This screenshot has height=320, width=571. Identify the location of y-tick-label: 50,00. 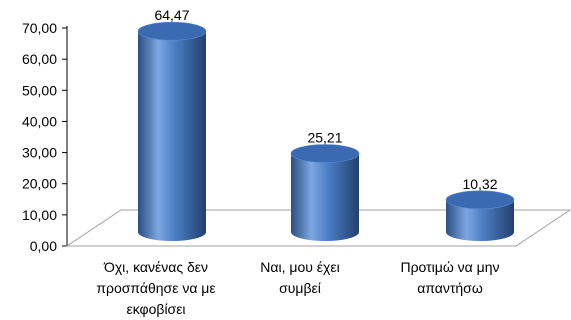
(39, 90).